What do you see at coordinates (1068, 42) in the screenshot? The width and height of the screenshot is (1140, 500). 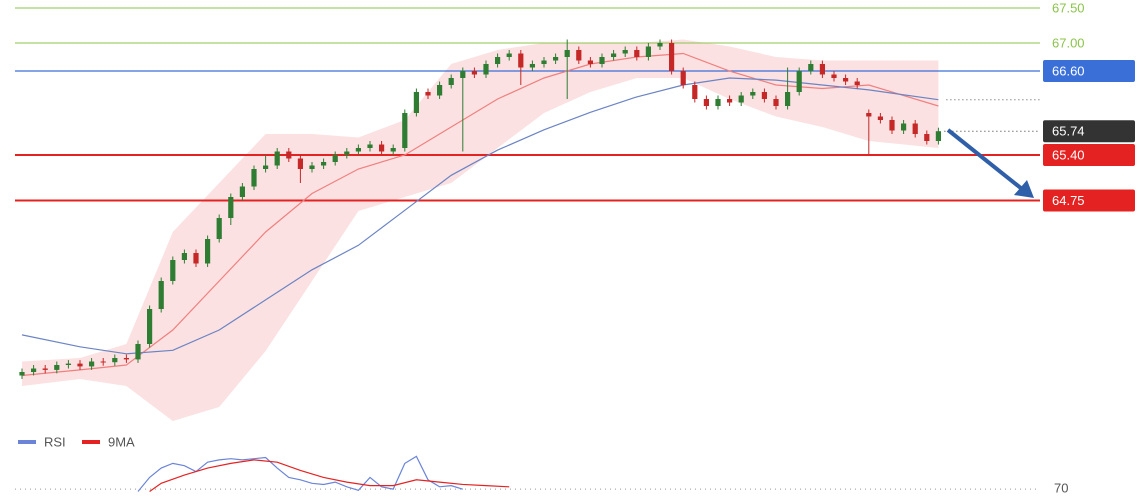 I see `level-label: 67.00` at bounding box center [1068, 42].